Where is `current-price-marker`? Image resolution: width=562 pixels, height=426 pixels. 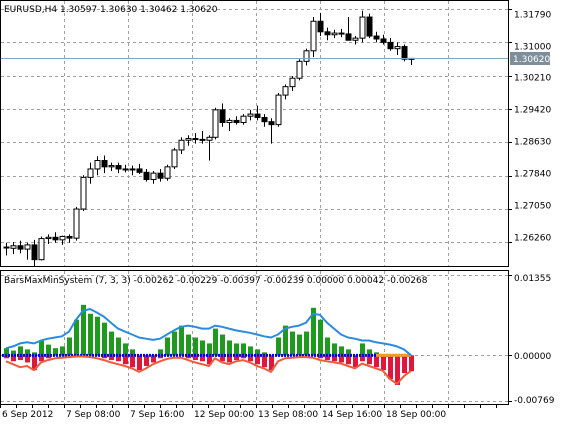
current-price-marker is located at coordinates (530, 58).